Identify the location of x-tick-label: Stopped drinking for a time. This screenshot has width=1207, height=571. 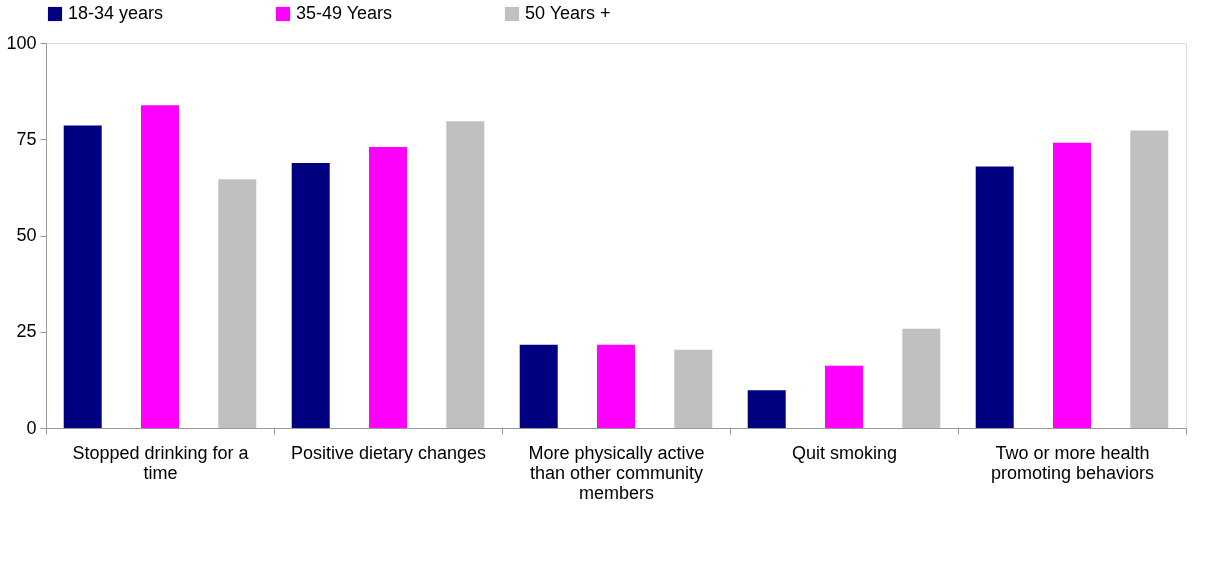
(161, 462).